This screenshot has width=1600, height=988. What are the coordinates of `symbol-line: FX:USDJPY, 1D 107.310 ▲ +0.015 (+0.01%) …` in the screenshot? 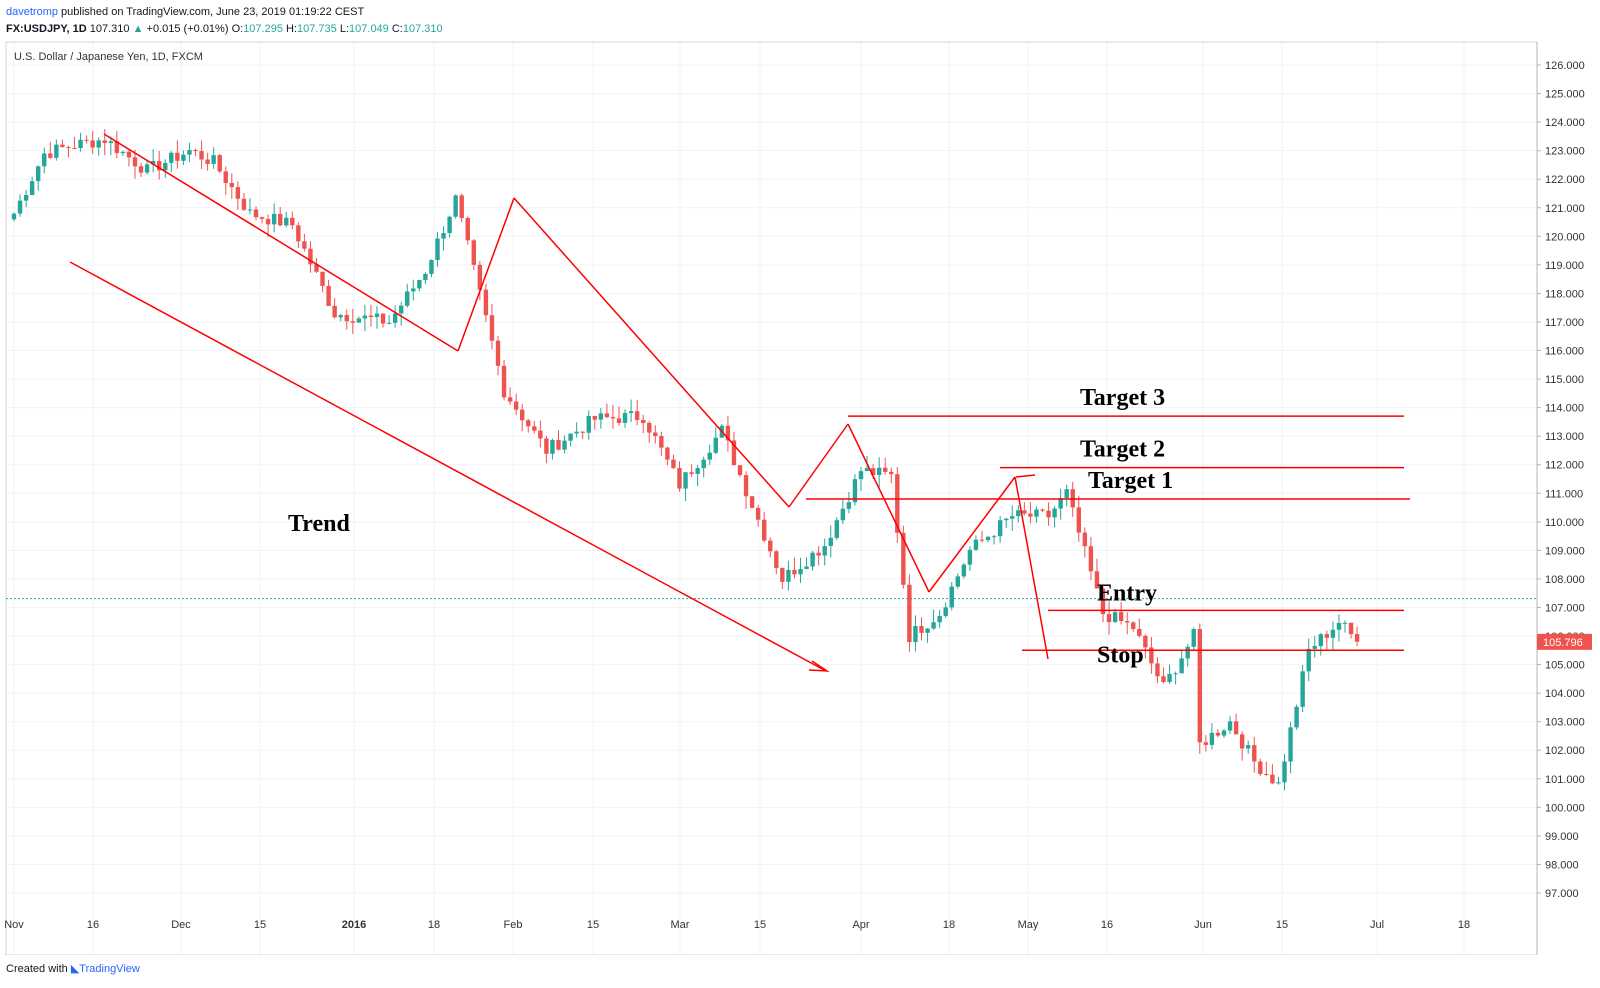 It's located at (224, 29).